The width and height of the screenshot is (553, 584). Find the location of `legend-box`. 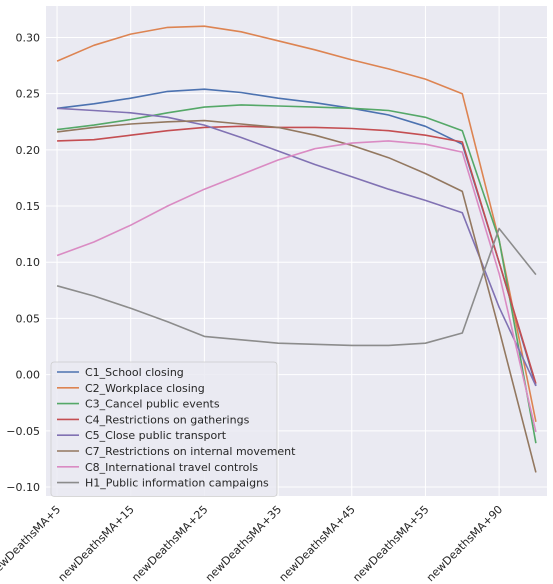

legend-box is located at coordinates (164, 429).